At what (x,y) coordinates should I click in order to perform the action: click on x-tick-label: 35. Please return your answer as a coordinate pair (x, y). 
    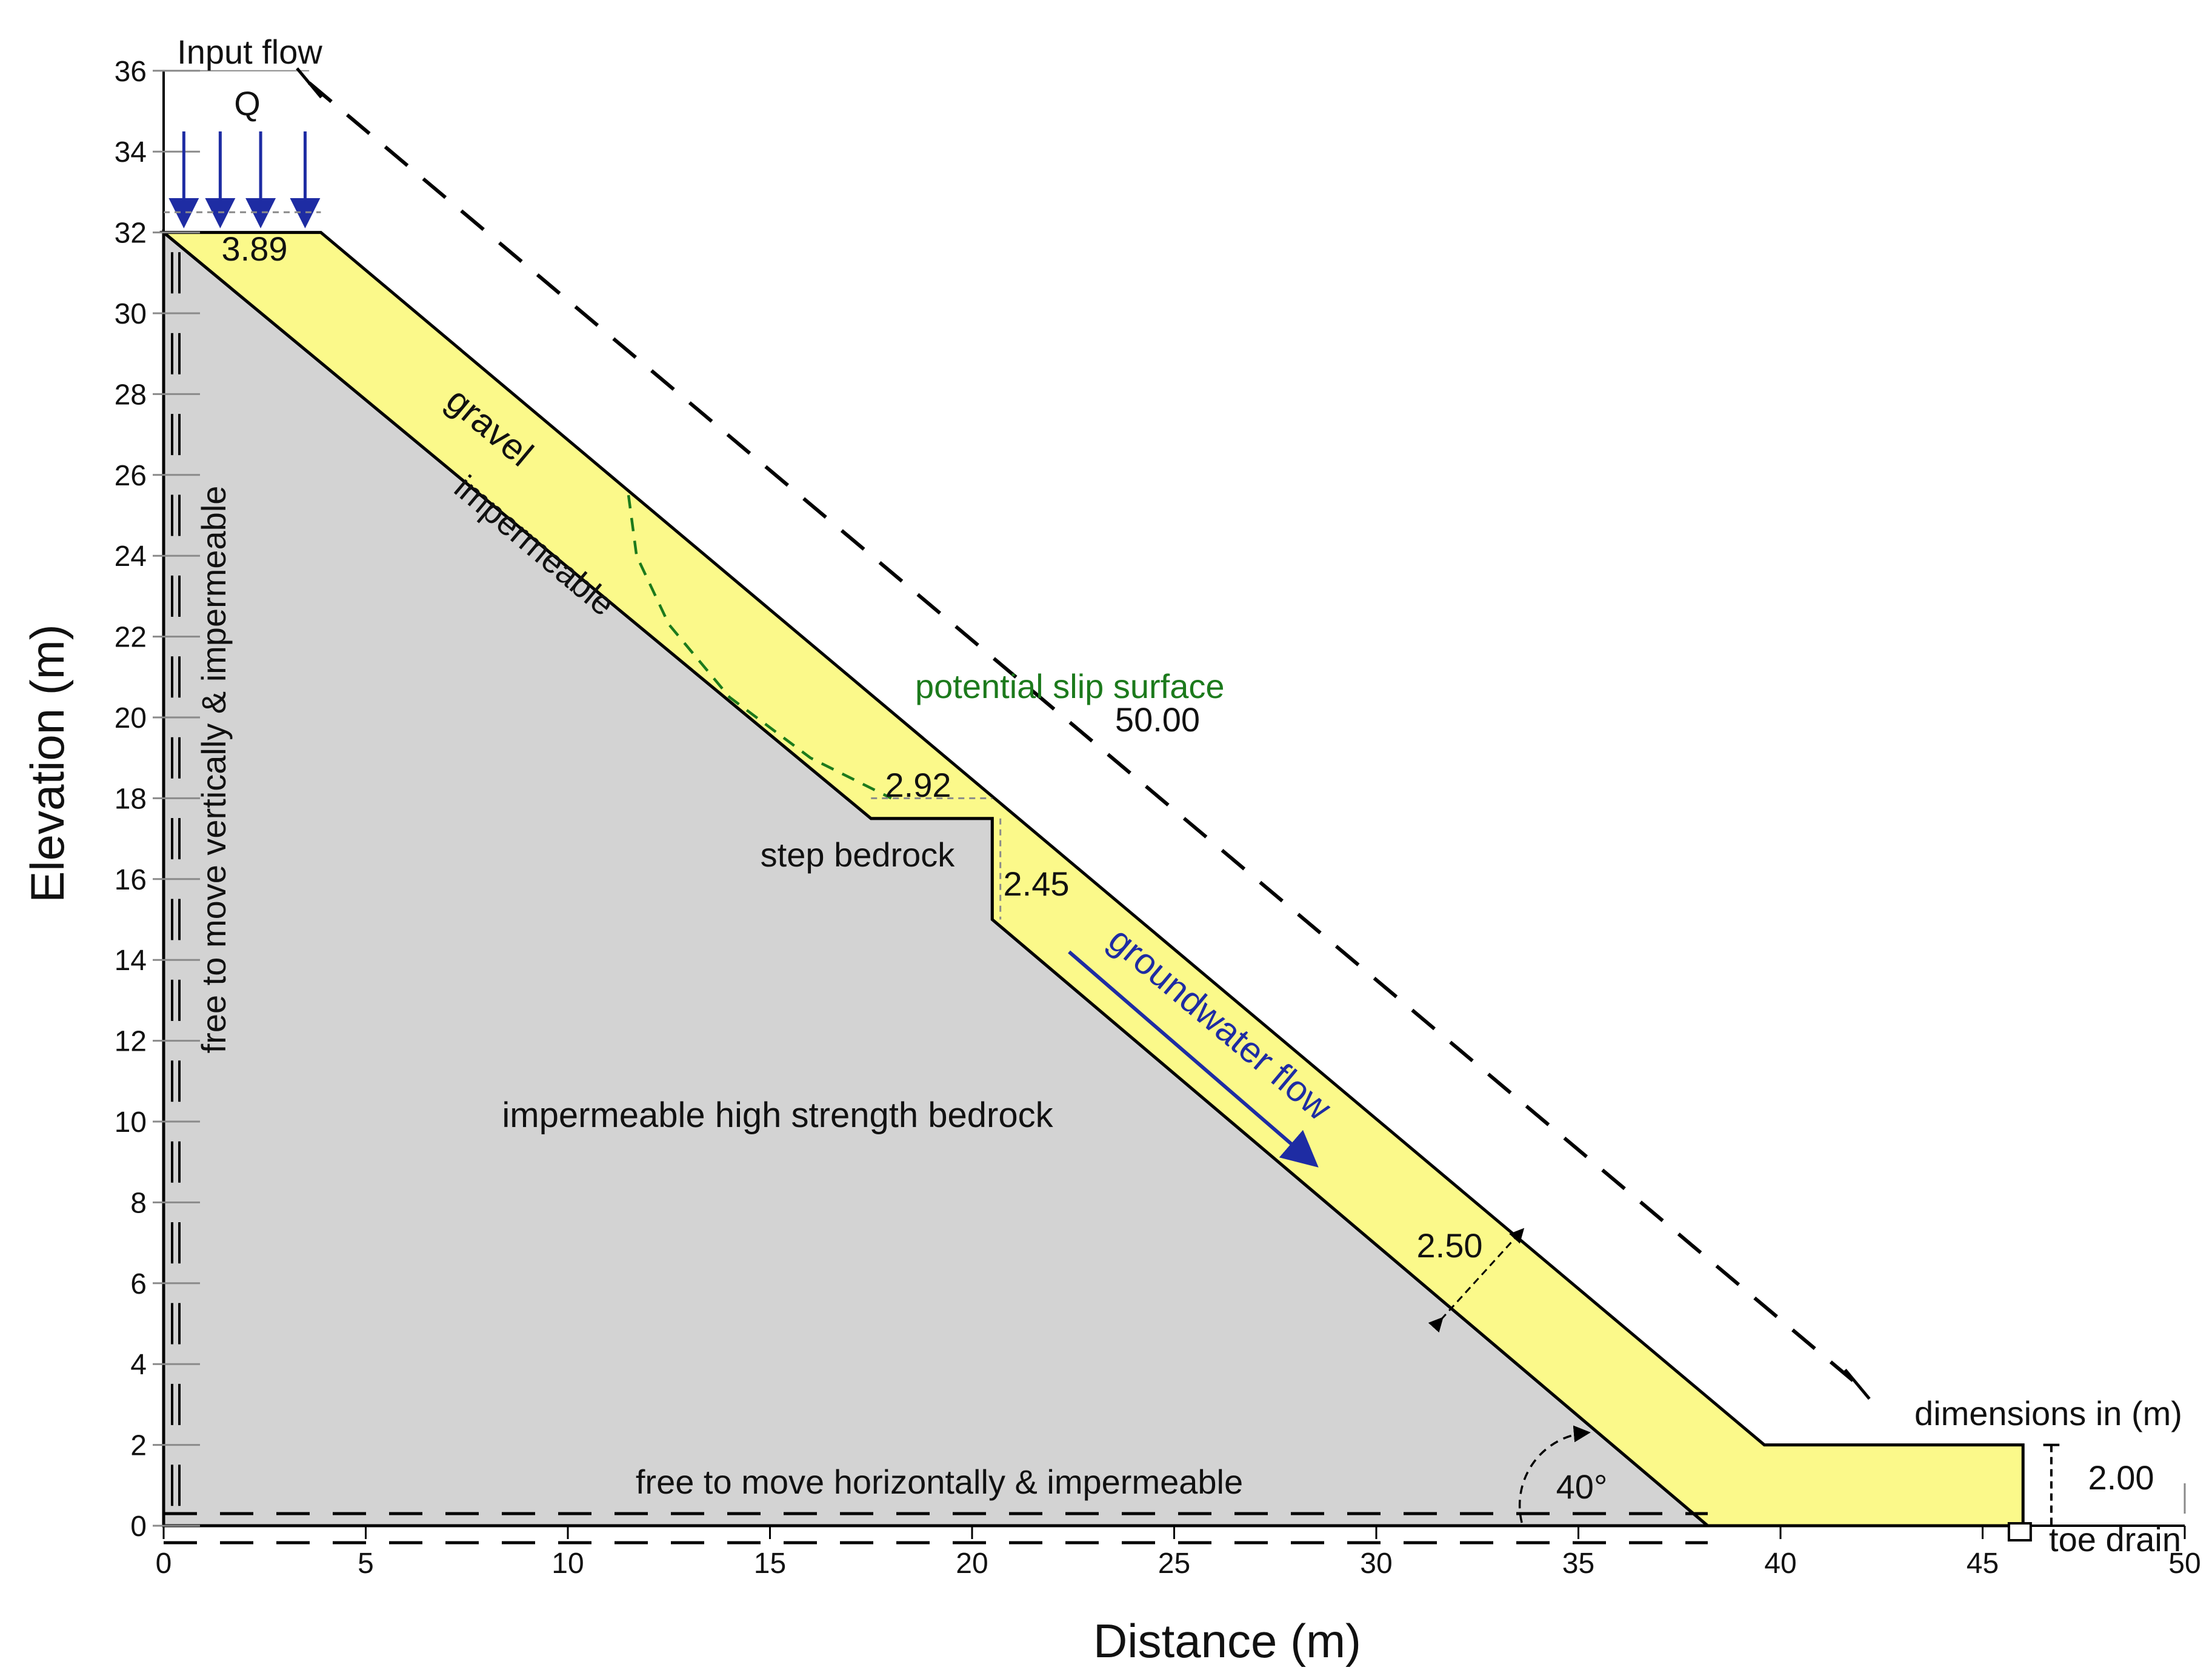
    Looking at the image, I should click on (1578, 1564).